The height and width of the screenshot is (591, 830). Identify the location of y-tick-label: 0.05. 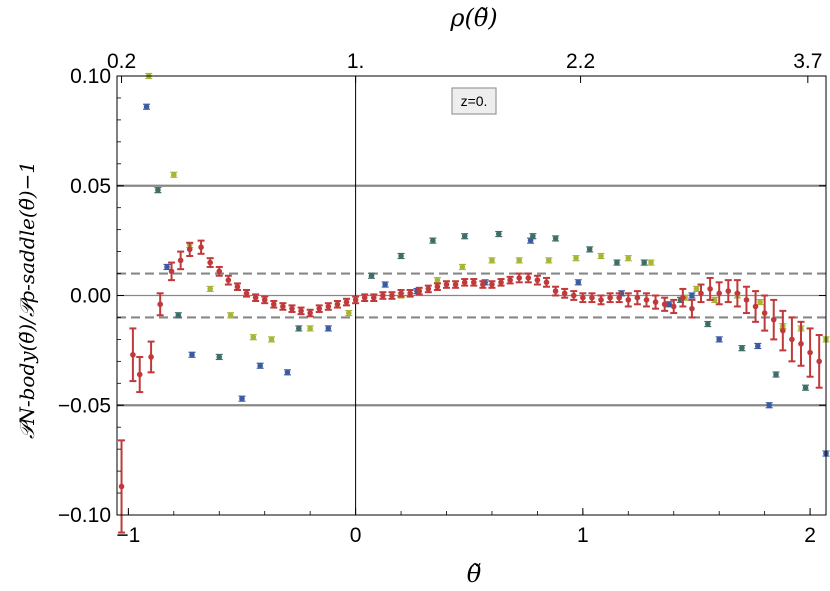
(90, 186).